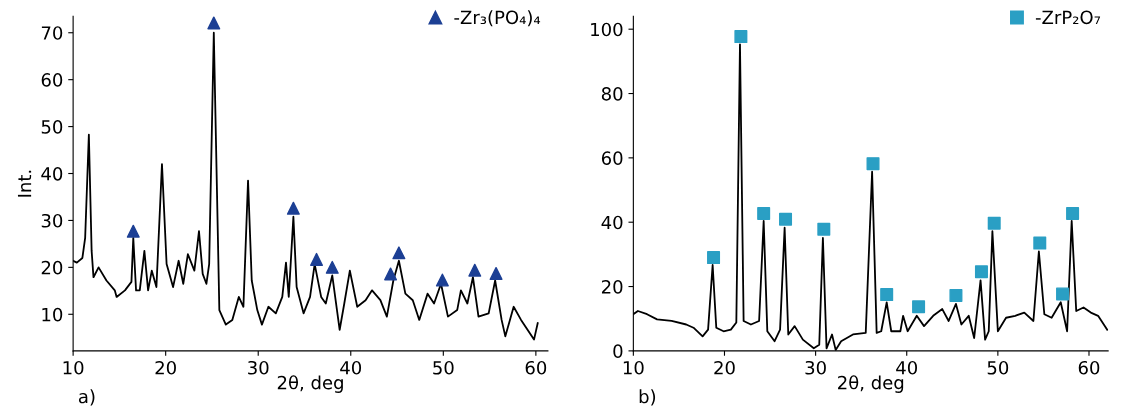 The image size is (1125, 408). Describe the element at coordinates (618, 351) in the screenshot. I see `y-tick-label: 0` at that location.